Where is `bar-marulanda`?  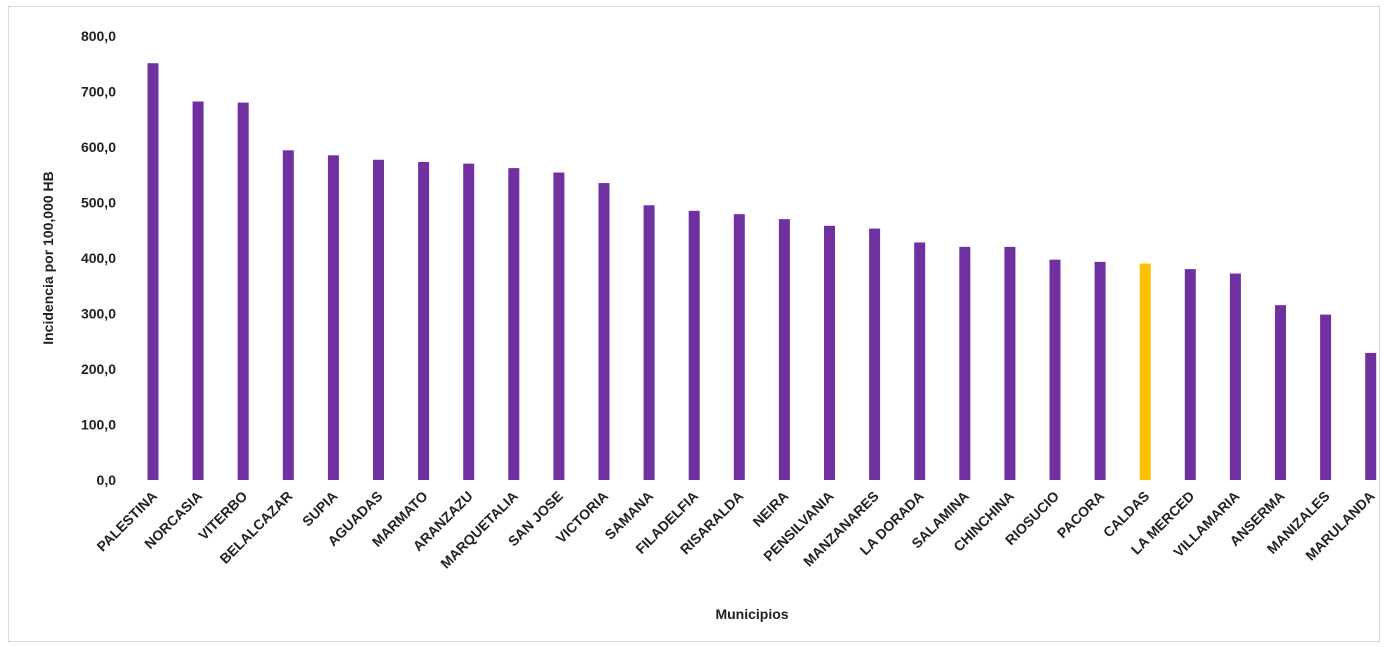 bar-marulanda is located at coordinates (1371, 416).